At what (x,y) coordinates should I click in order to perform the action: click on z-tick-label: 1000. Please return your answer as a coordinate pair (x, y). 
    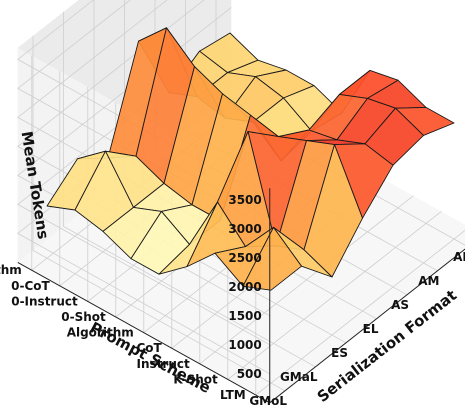
    Looking at the image, I should click on (244, 345).